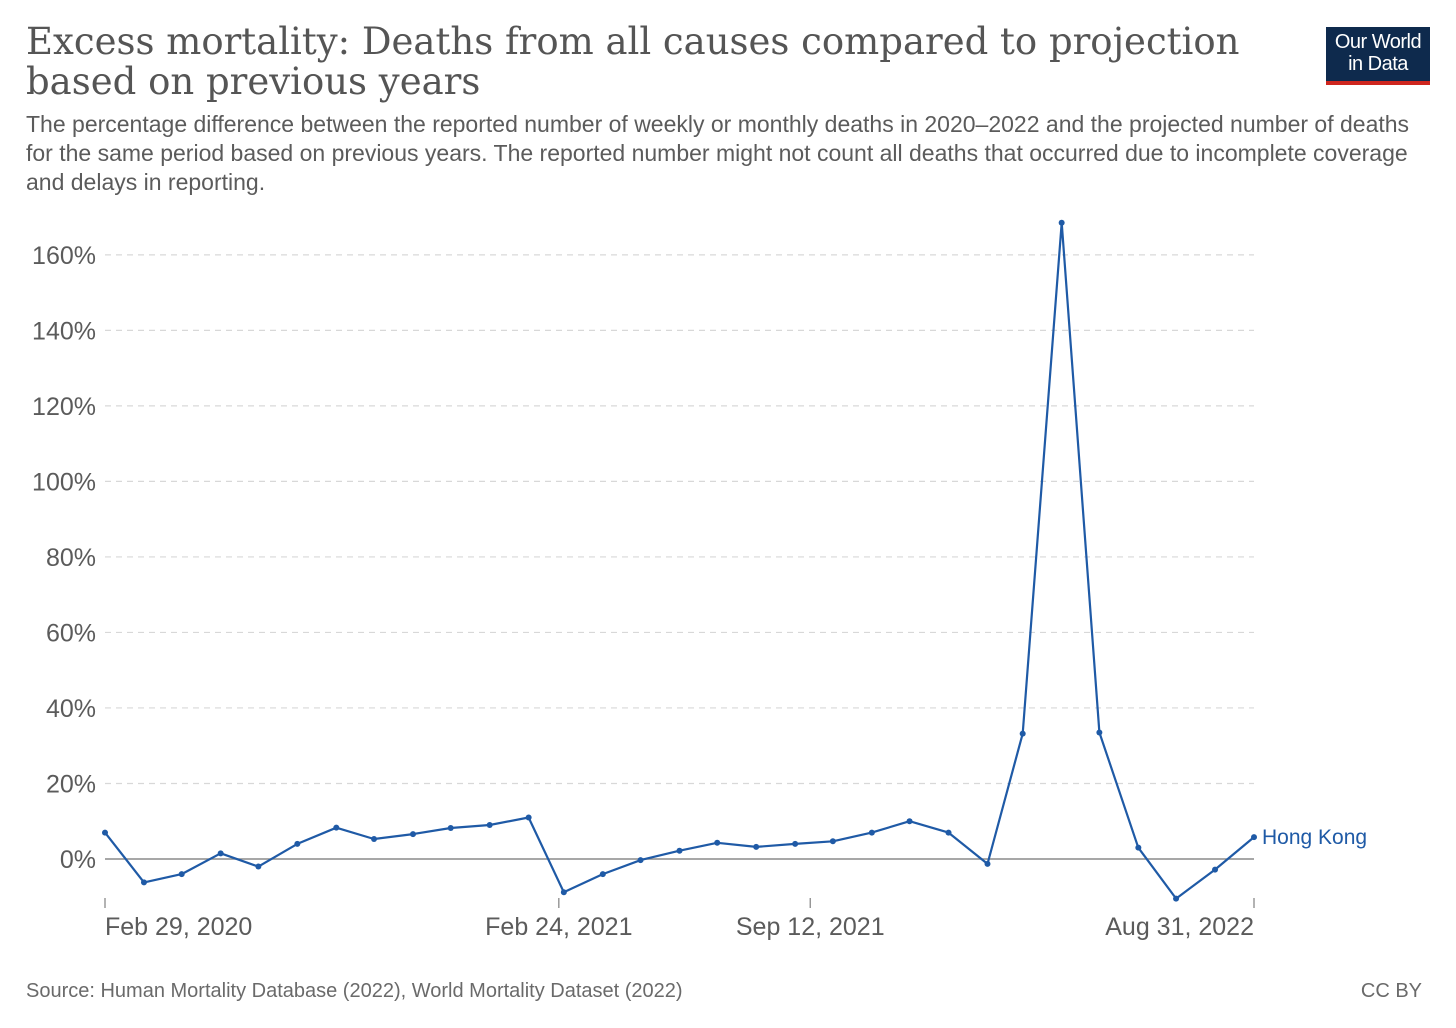 The width and height of the screenshot is (1456, 1028). Describe the element at coordinates (810, 927) in the screenshot. I see `x-tick-label: Sep 12, 2021` at that location.